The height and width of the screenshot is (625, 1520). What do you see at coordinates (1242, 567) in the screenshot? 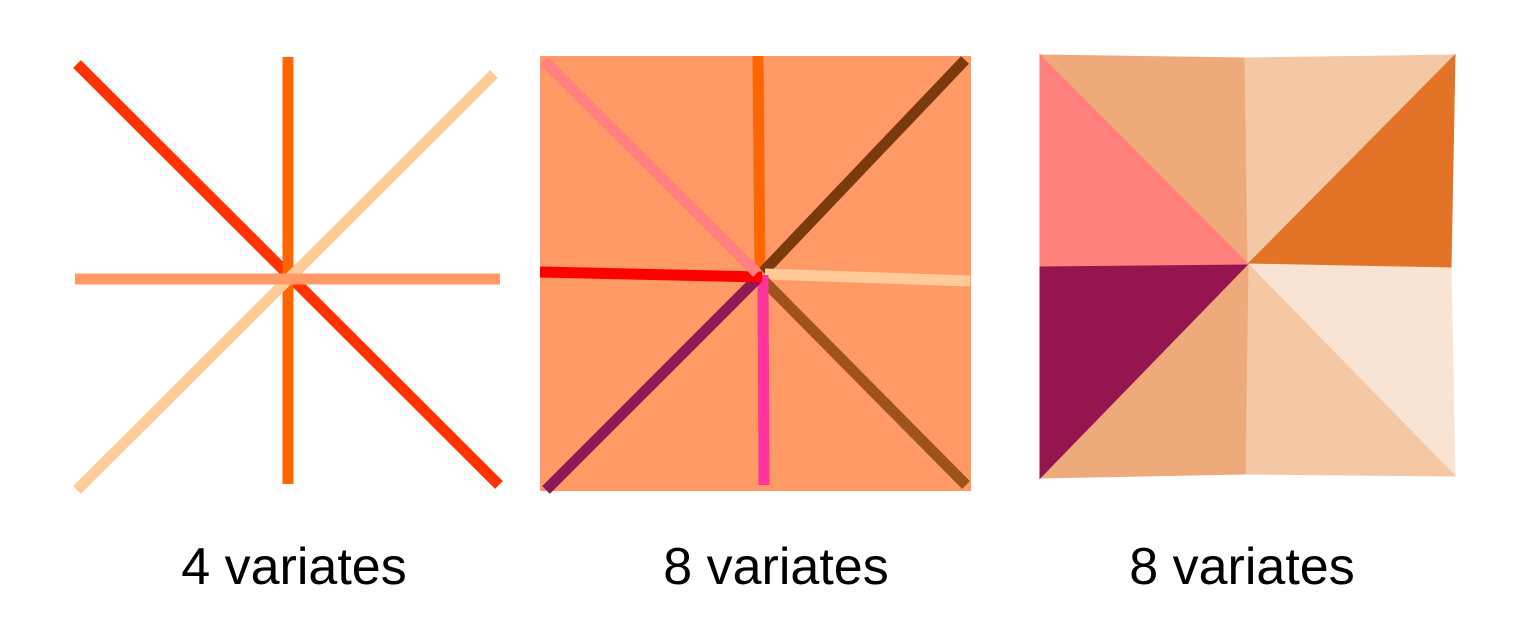
I see `caption-8-variates-triangles: 8 variates` at bounding box center [1242, 567].